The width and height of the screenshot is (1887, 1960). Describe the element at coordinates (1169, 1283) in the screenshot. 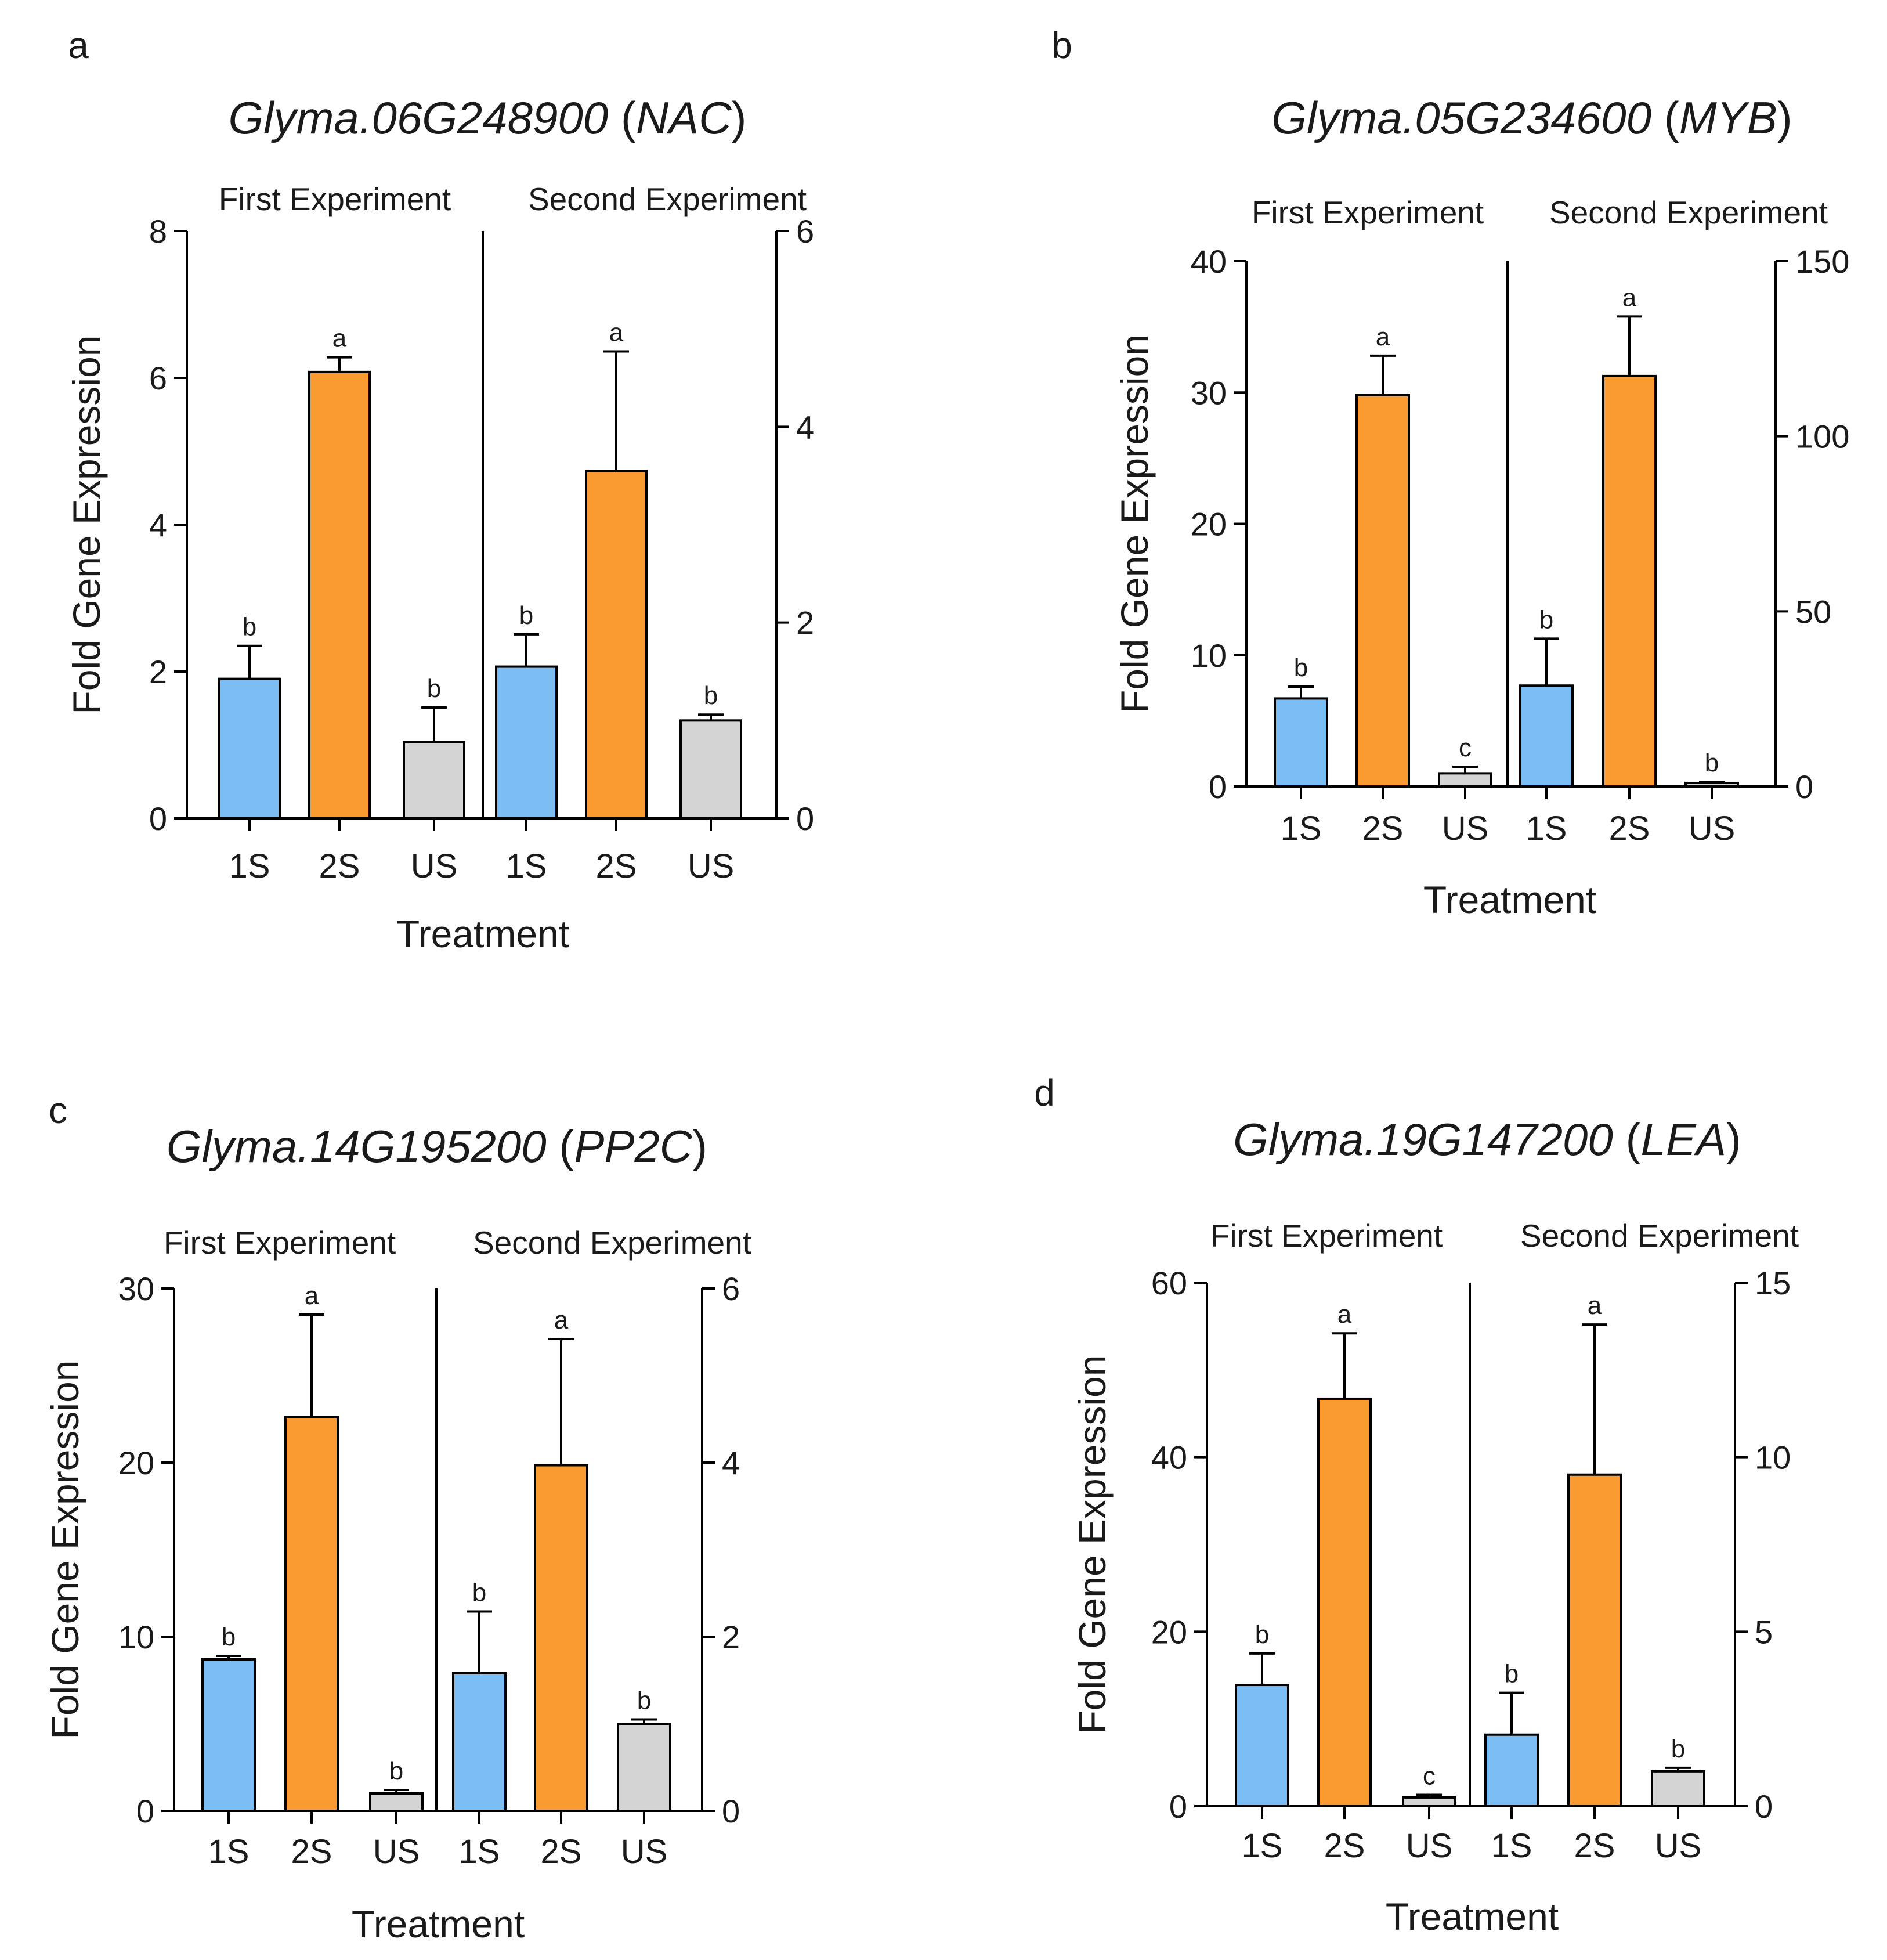

I see `left-y-tick-label: 60` at that location.